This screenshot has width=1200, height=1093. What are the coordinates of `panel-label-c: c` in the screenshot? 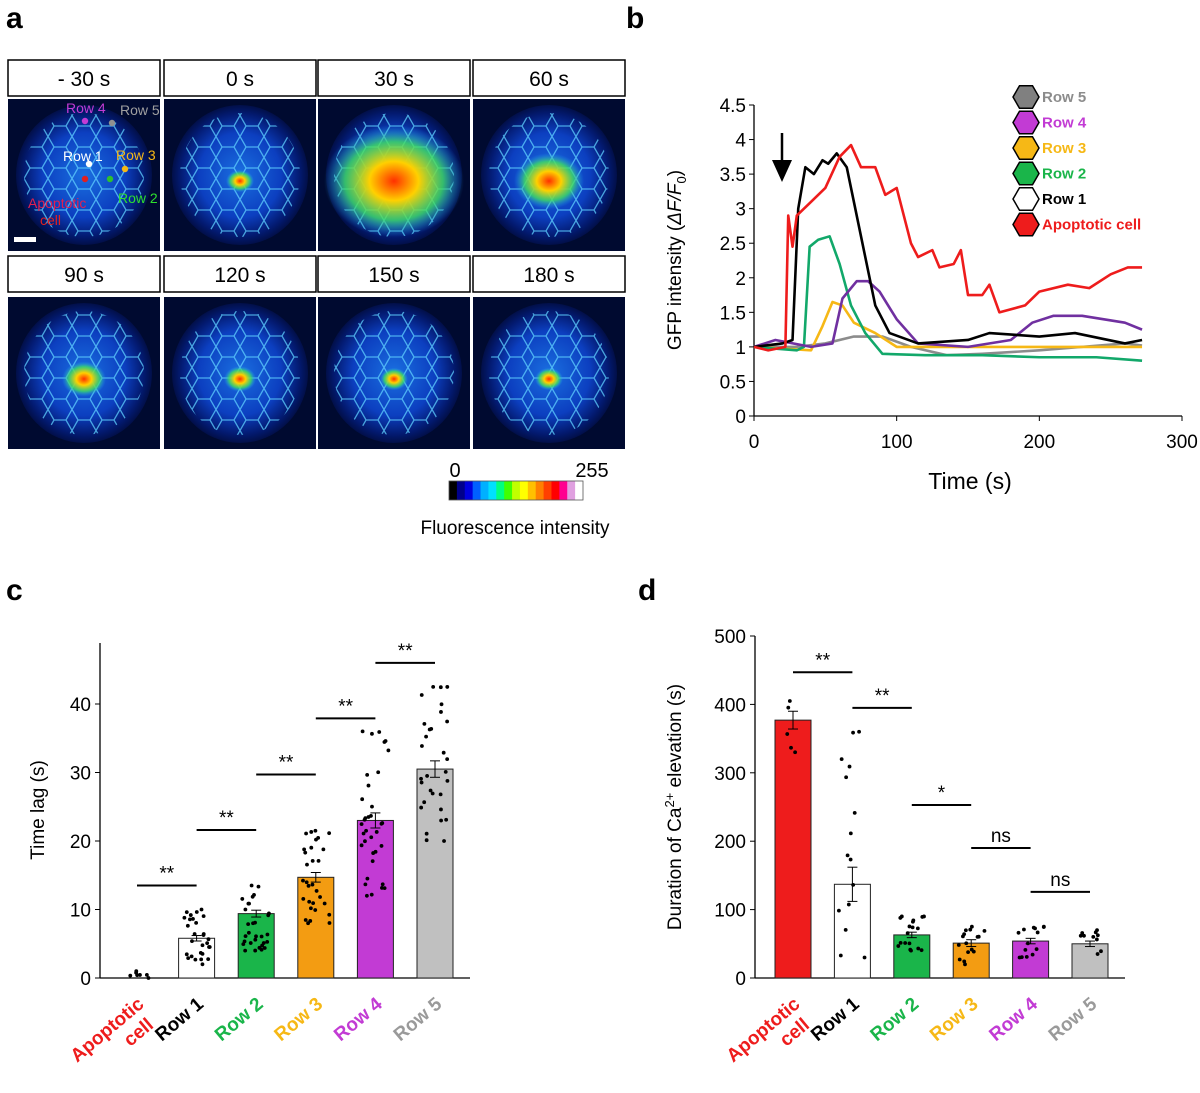 It's located at (14, 590).